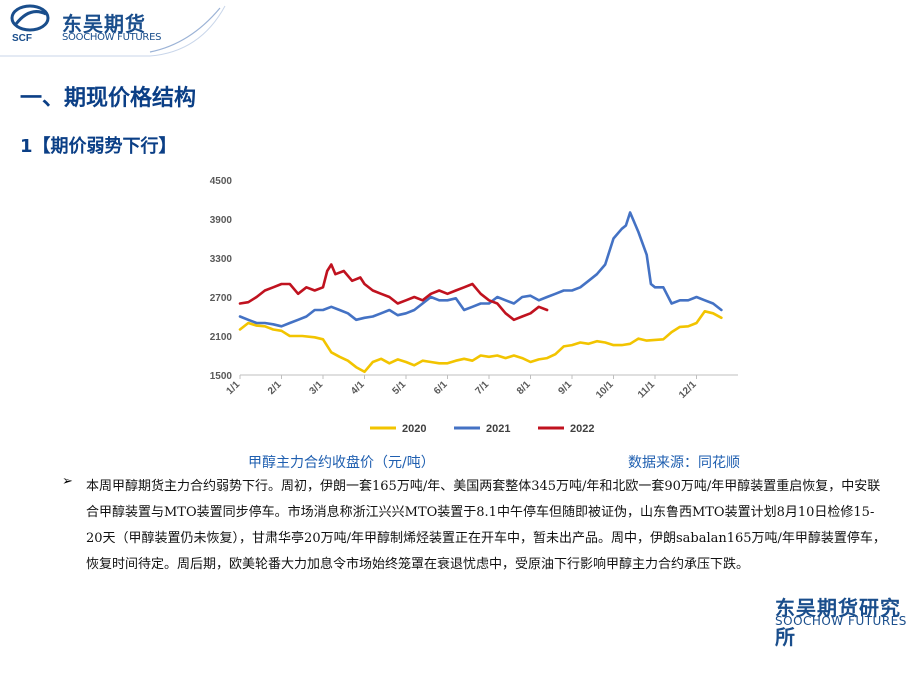 The height and width of the screenshot is (691, 920). I want to click on logo-text-cn: 东吴期货, so click(104, 24).